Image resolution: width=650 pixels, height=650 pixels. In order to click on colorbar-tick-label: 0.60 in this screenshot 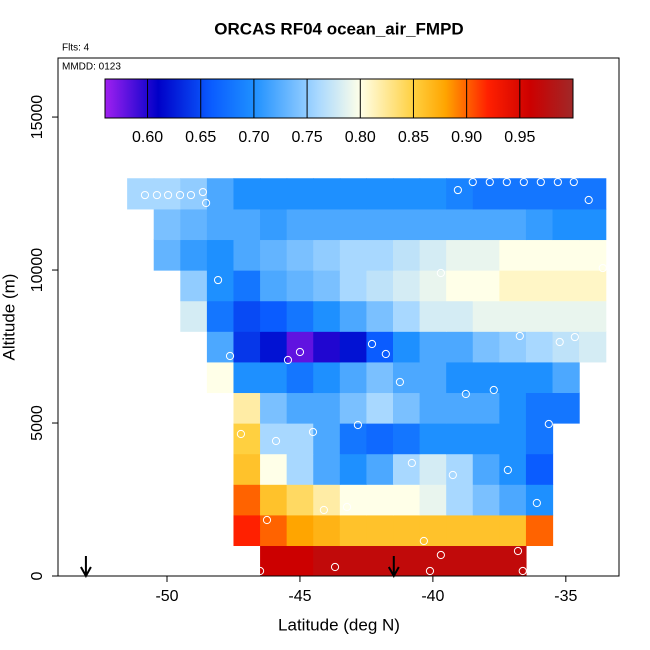, I will do `click(147, 137)`.